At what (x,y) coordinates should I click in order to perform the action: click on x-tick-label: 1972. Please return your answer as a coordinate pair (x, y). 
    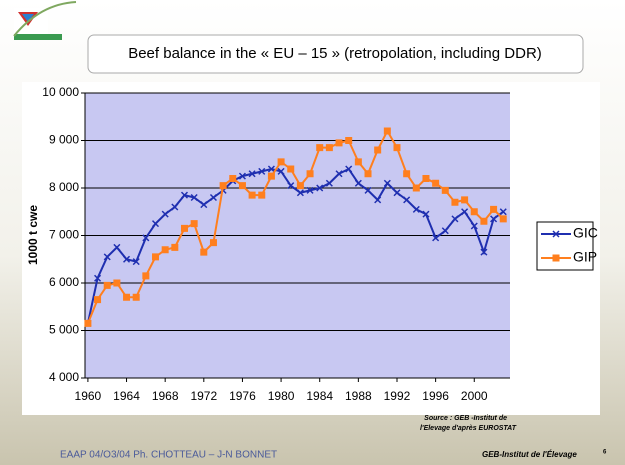
    Looking at the image, I should click on (203, 396).